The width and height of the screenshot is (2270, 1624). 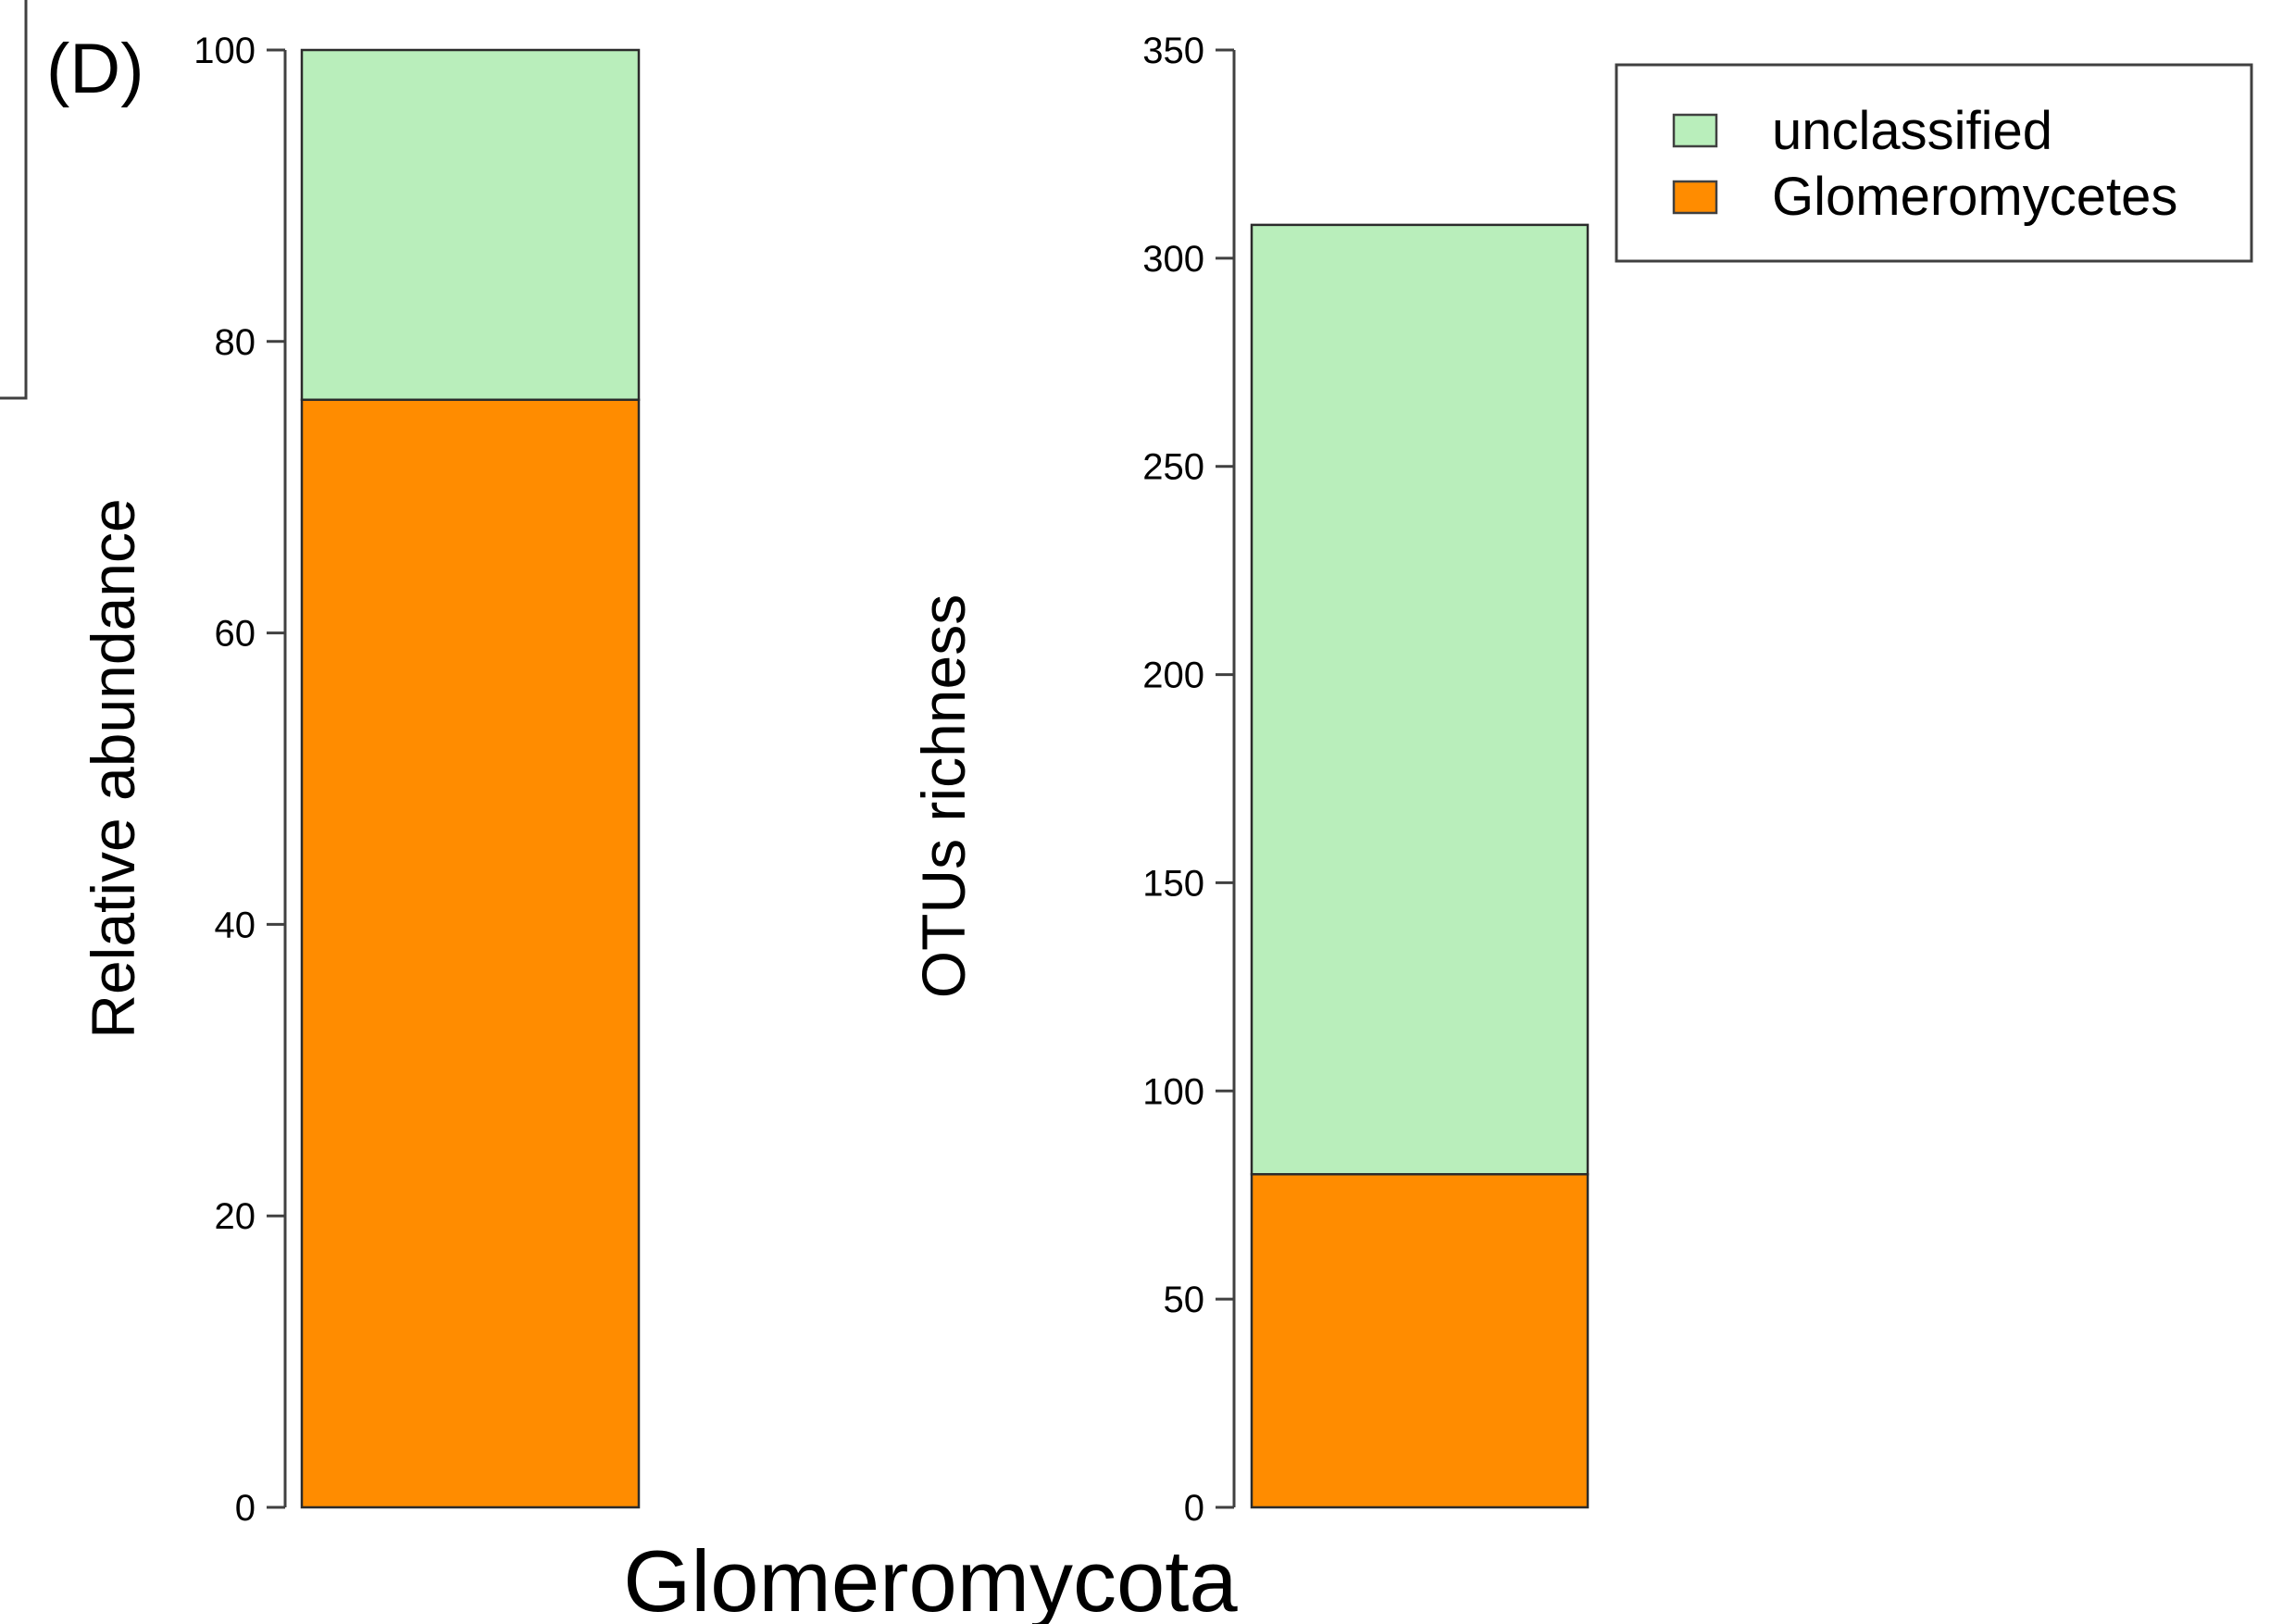 I want to click on y-axis-title-richness: OTUs richness, so click(x=944, y=796).